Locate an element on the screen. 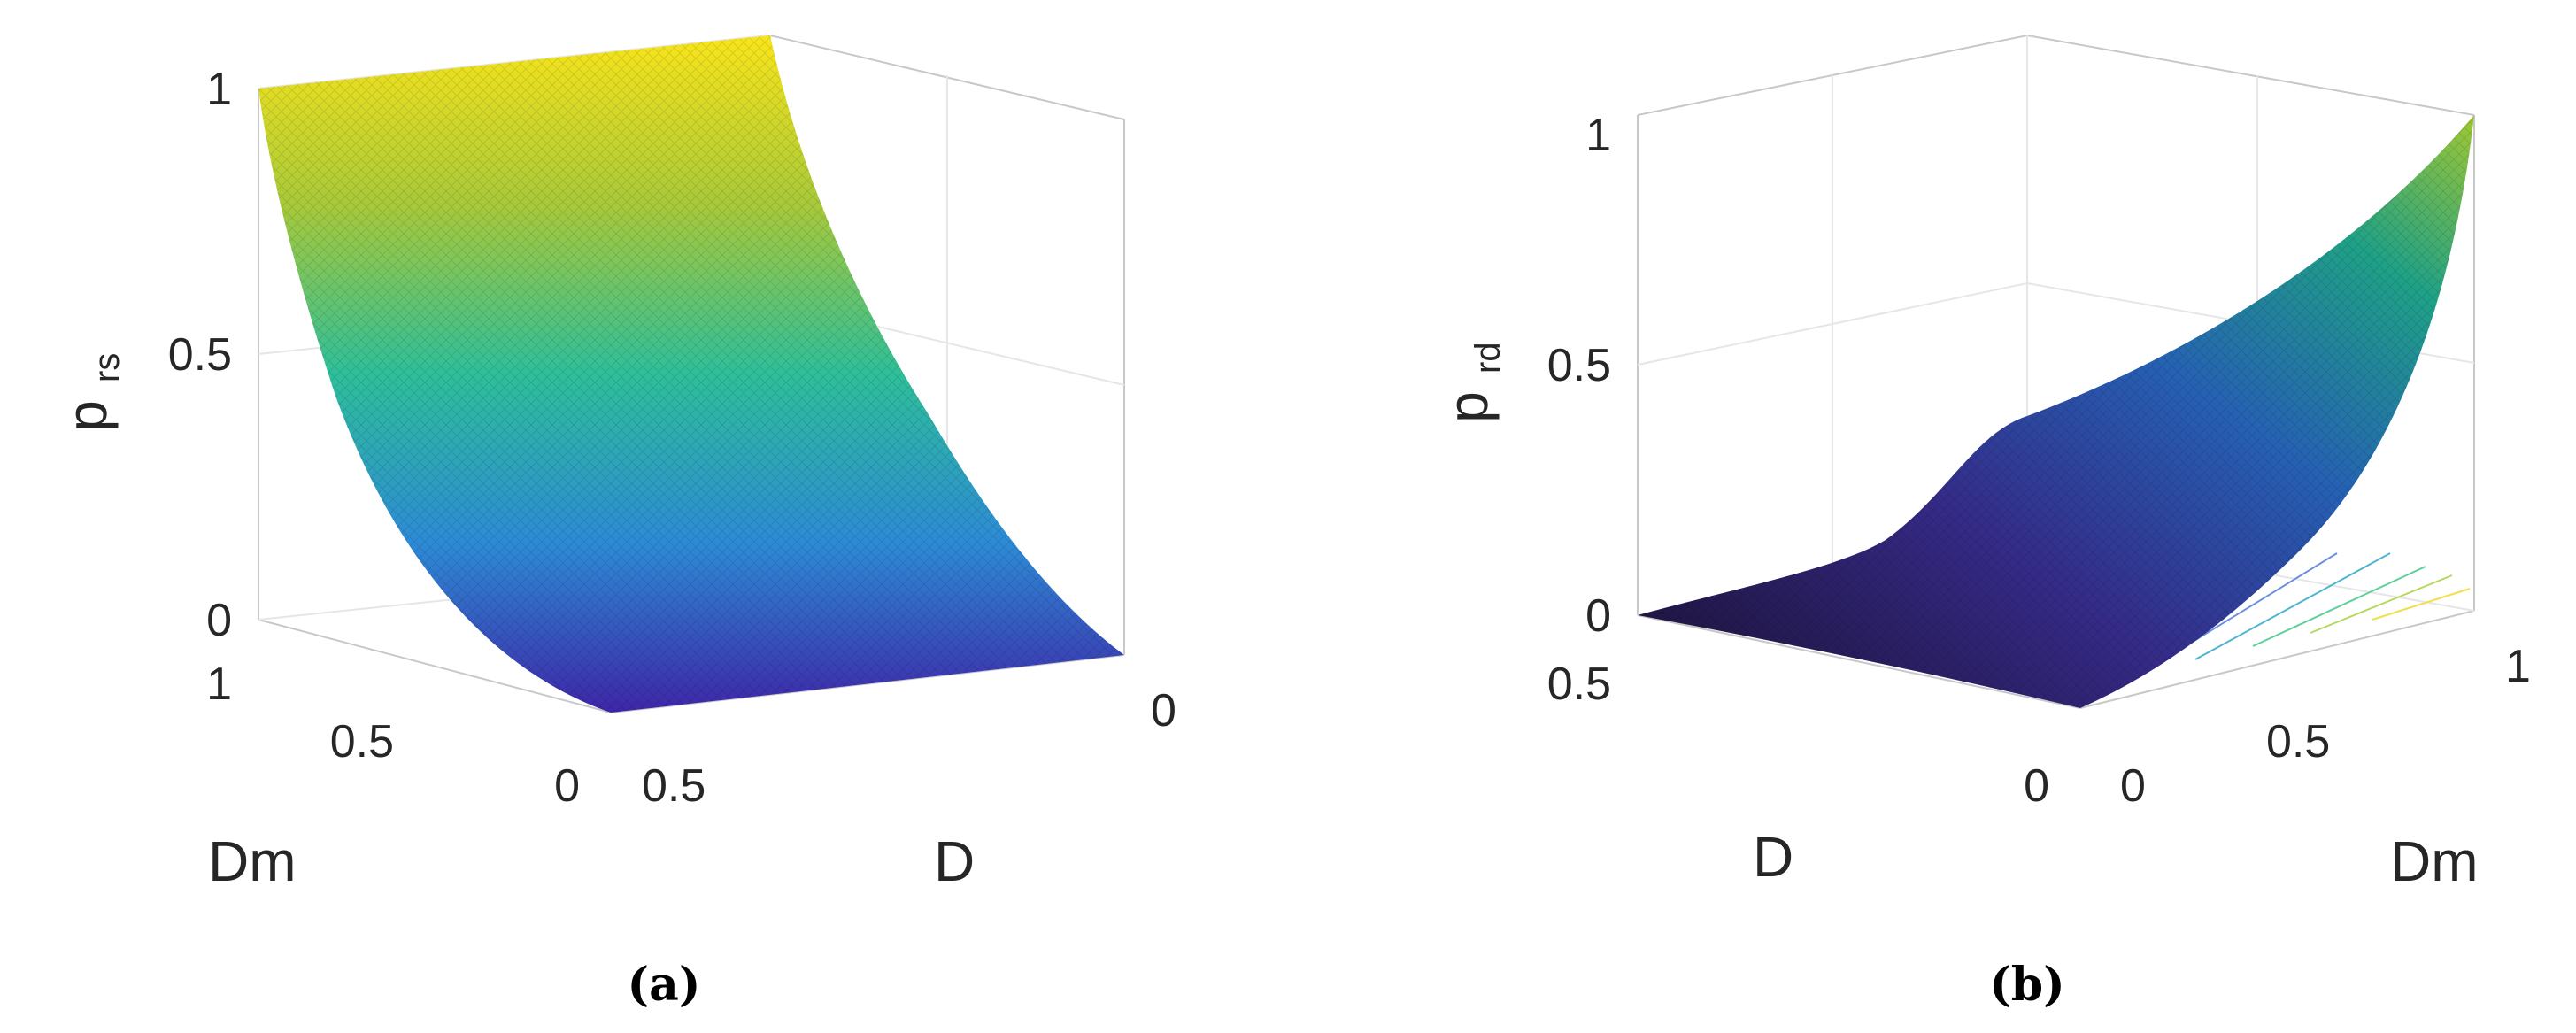  panel-a-zlabel-sub: rs is located at coordinates (107, 367).